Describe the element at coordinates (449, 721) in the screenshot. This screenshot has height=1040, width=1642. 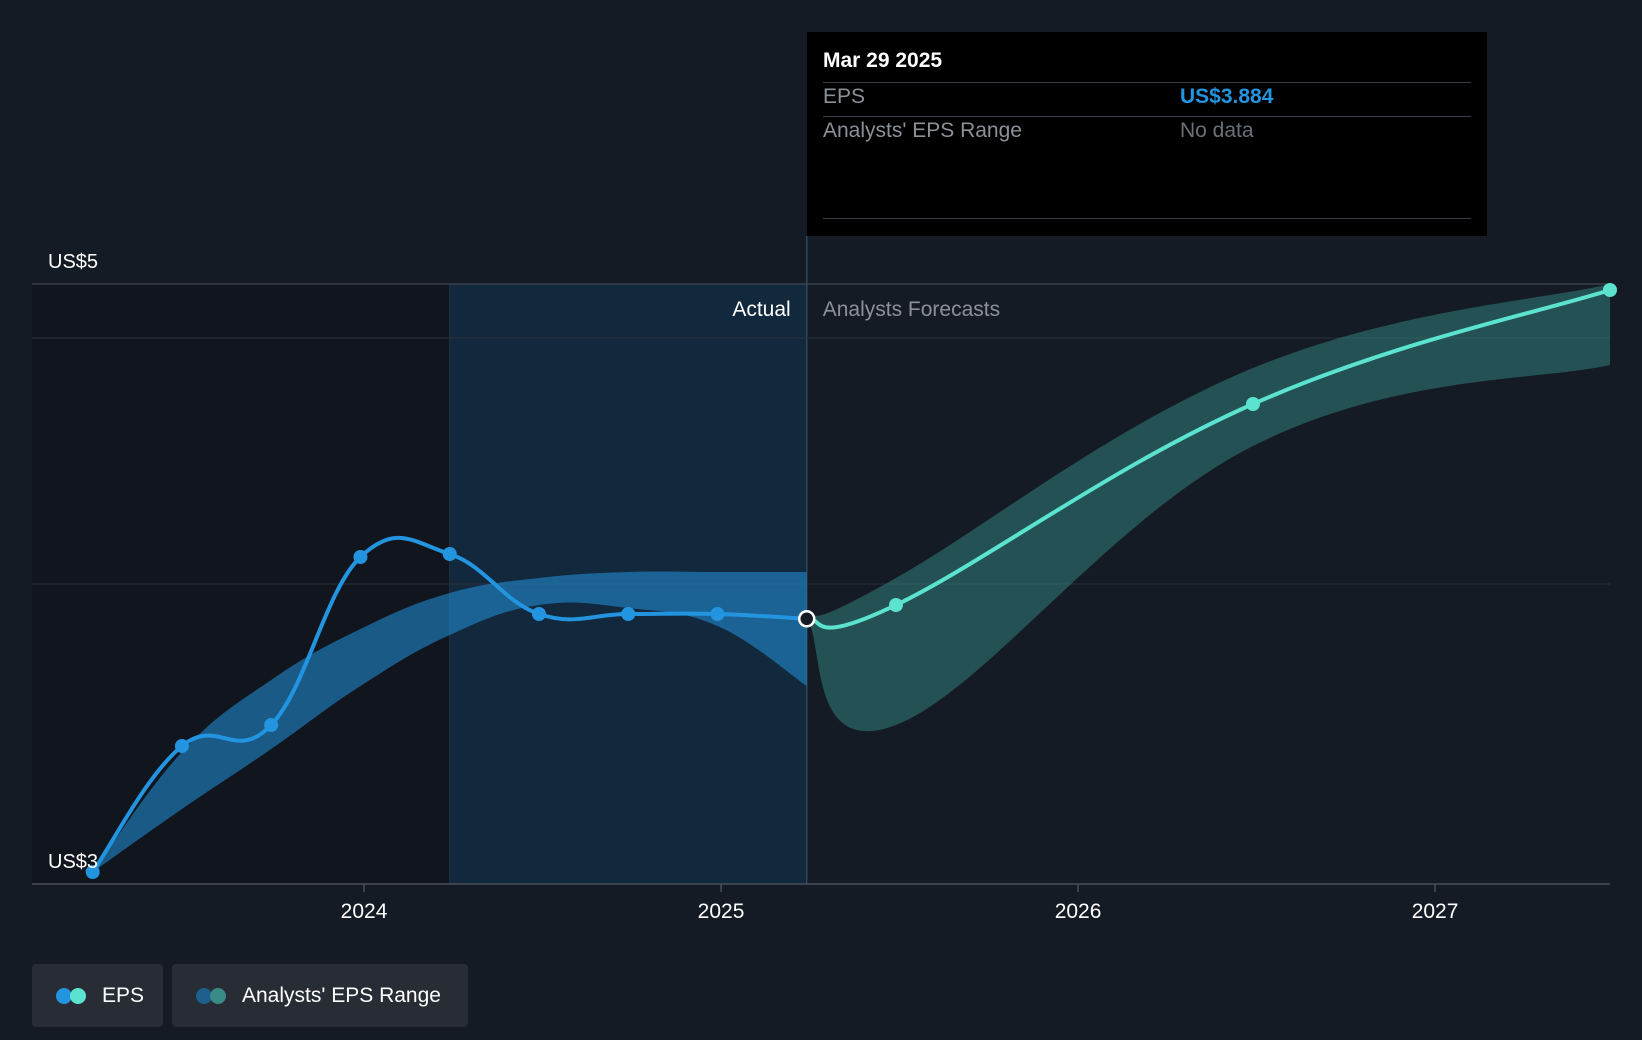
I see `eps-range-band` at that location.